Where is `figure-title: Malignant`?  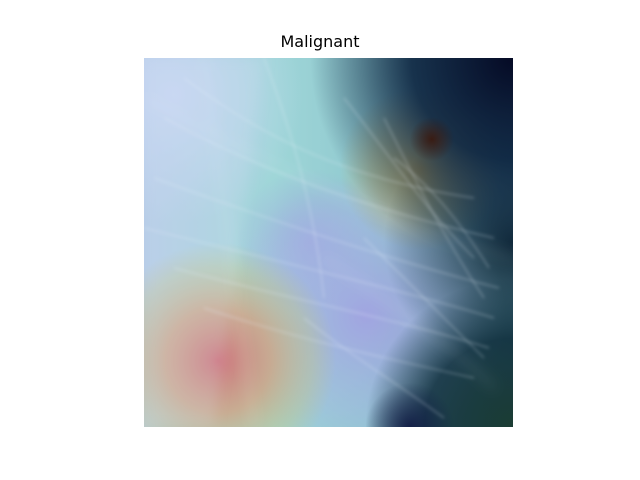 figure-title: Malignant is located at coordinates (320, 41).